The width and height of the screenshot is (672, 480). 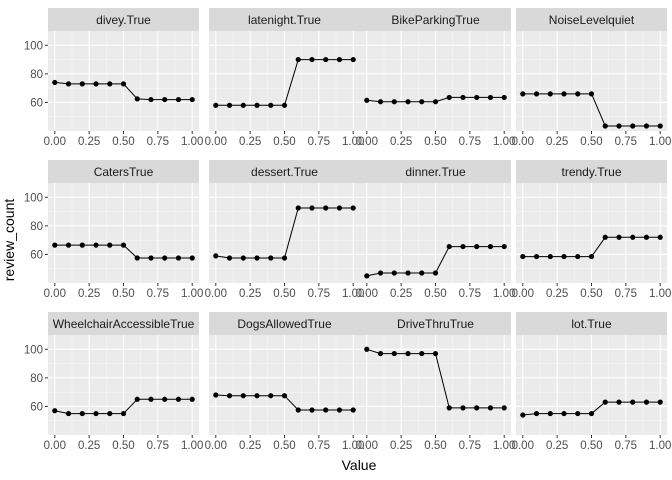 I want to click on facet-strip-label: dinner.True, so click(x=435, y=172).